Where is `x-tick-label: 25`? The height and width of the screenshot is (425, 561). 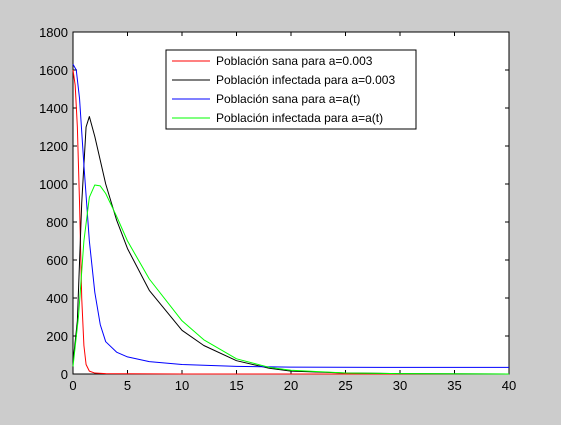
x-tick-label: 25 is located at coordinates (345, 385).